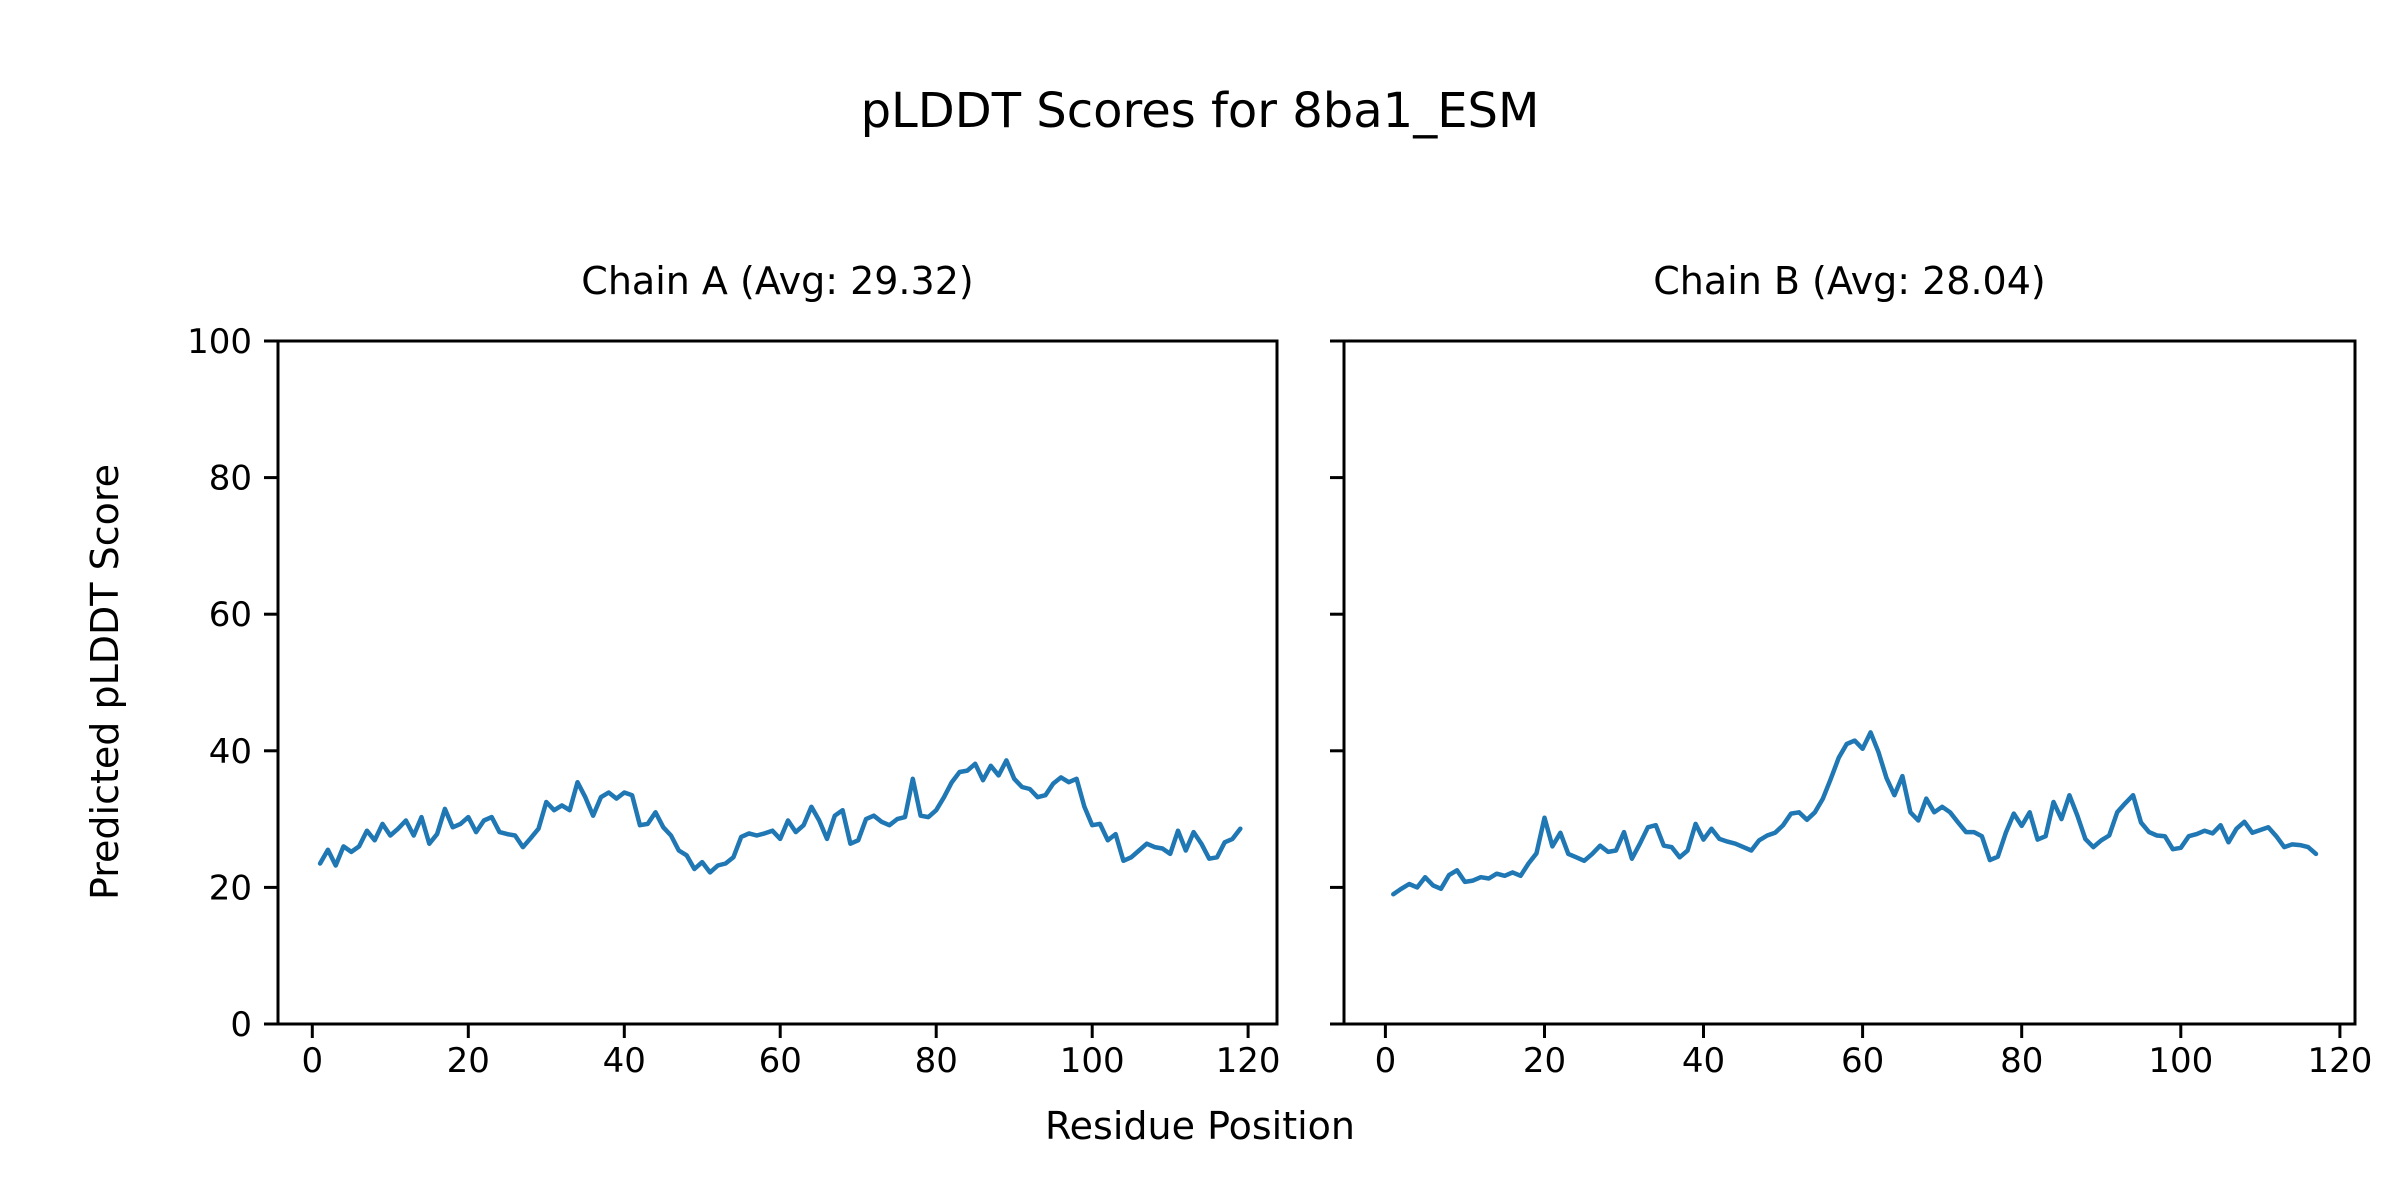  Describe the element at coordinates (780, 816) in the screenshot. I see `chain-a-plddt-line` at that location.